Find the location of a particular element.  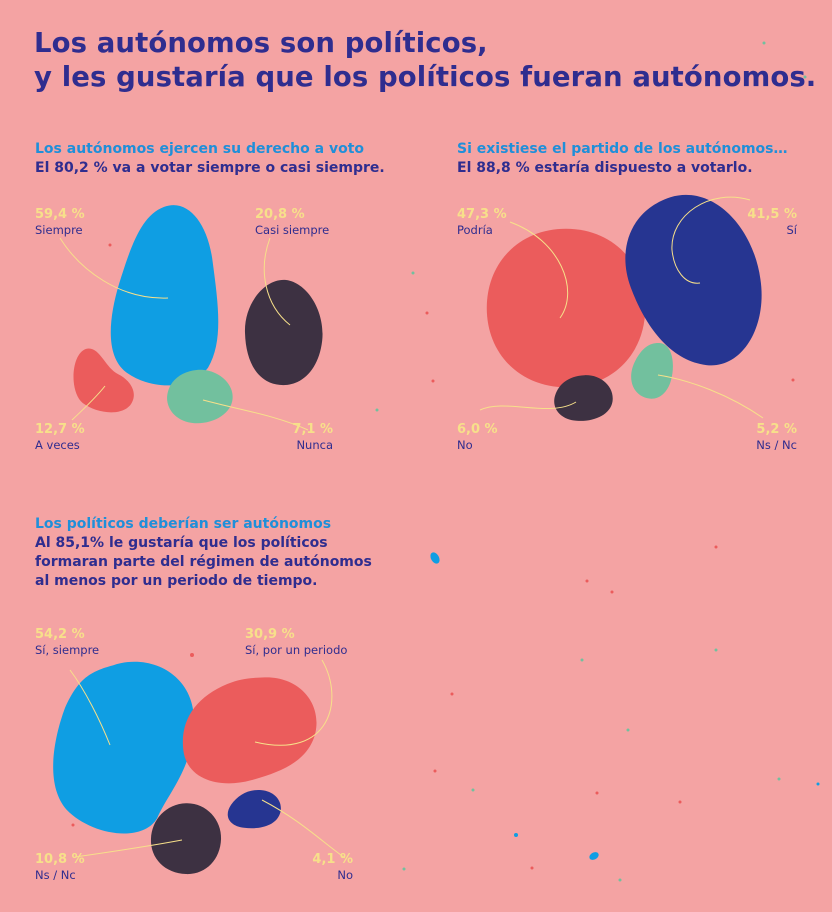

blob-si is located at coordinates (693, 280).